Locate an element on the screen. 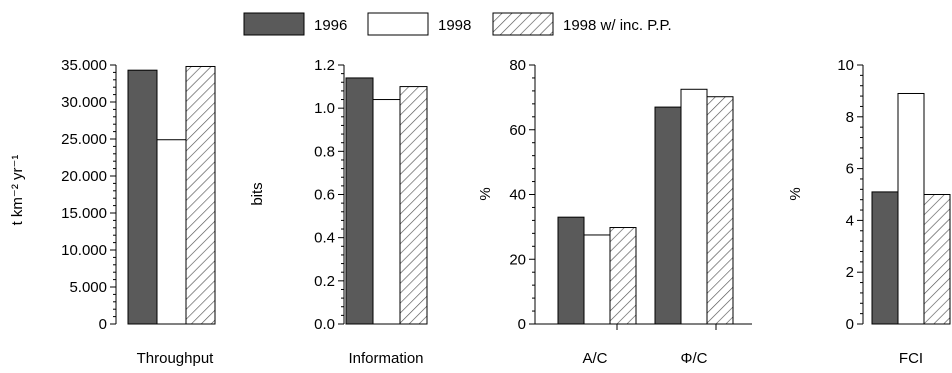 The image size is (952, 373). y-axis-label: t km⁻² yr⁻¹ is located at coordinates (17, 190).